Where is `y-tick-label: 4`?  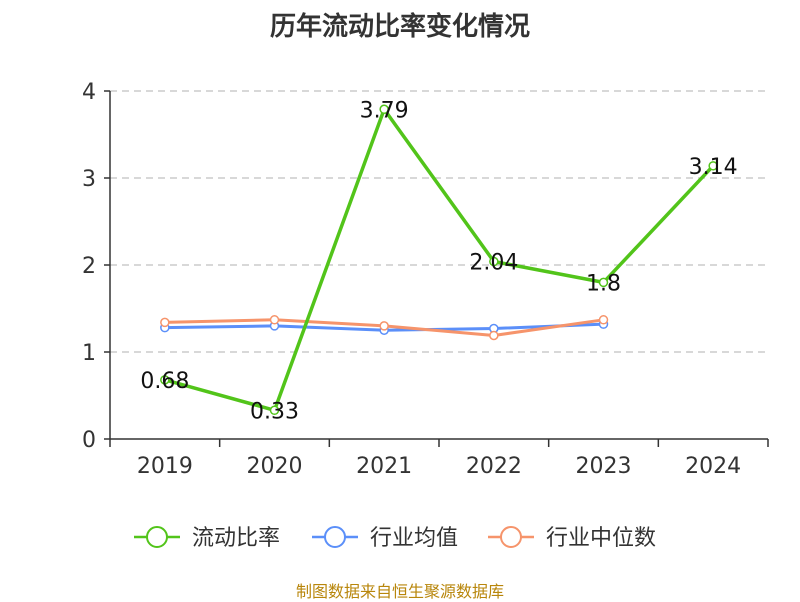 y-tick-label: 4 is located at coordinates (89, 92).